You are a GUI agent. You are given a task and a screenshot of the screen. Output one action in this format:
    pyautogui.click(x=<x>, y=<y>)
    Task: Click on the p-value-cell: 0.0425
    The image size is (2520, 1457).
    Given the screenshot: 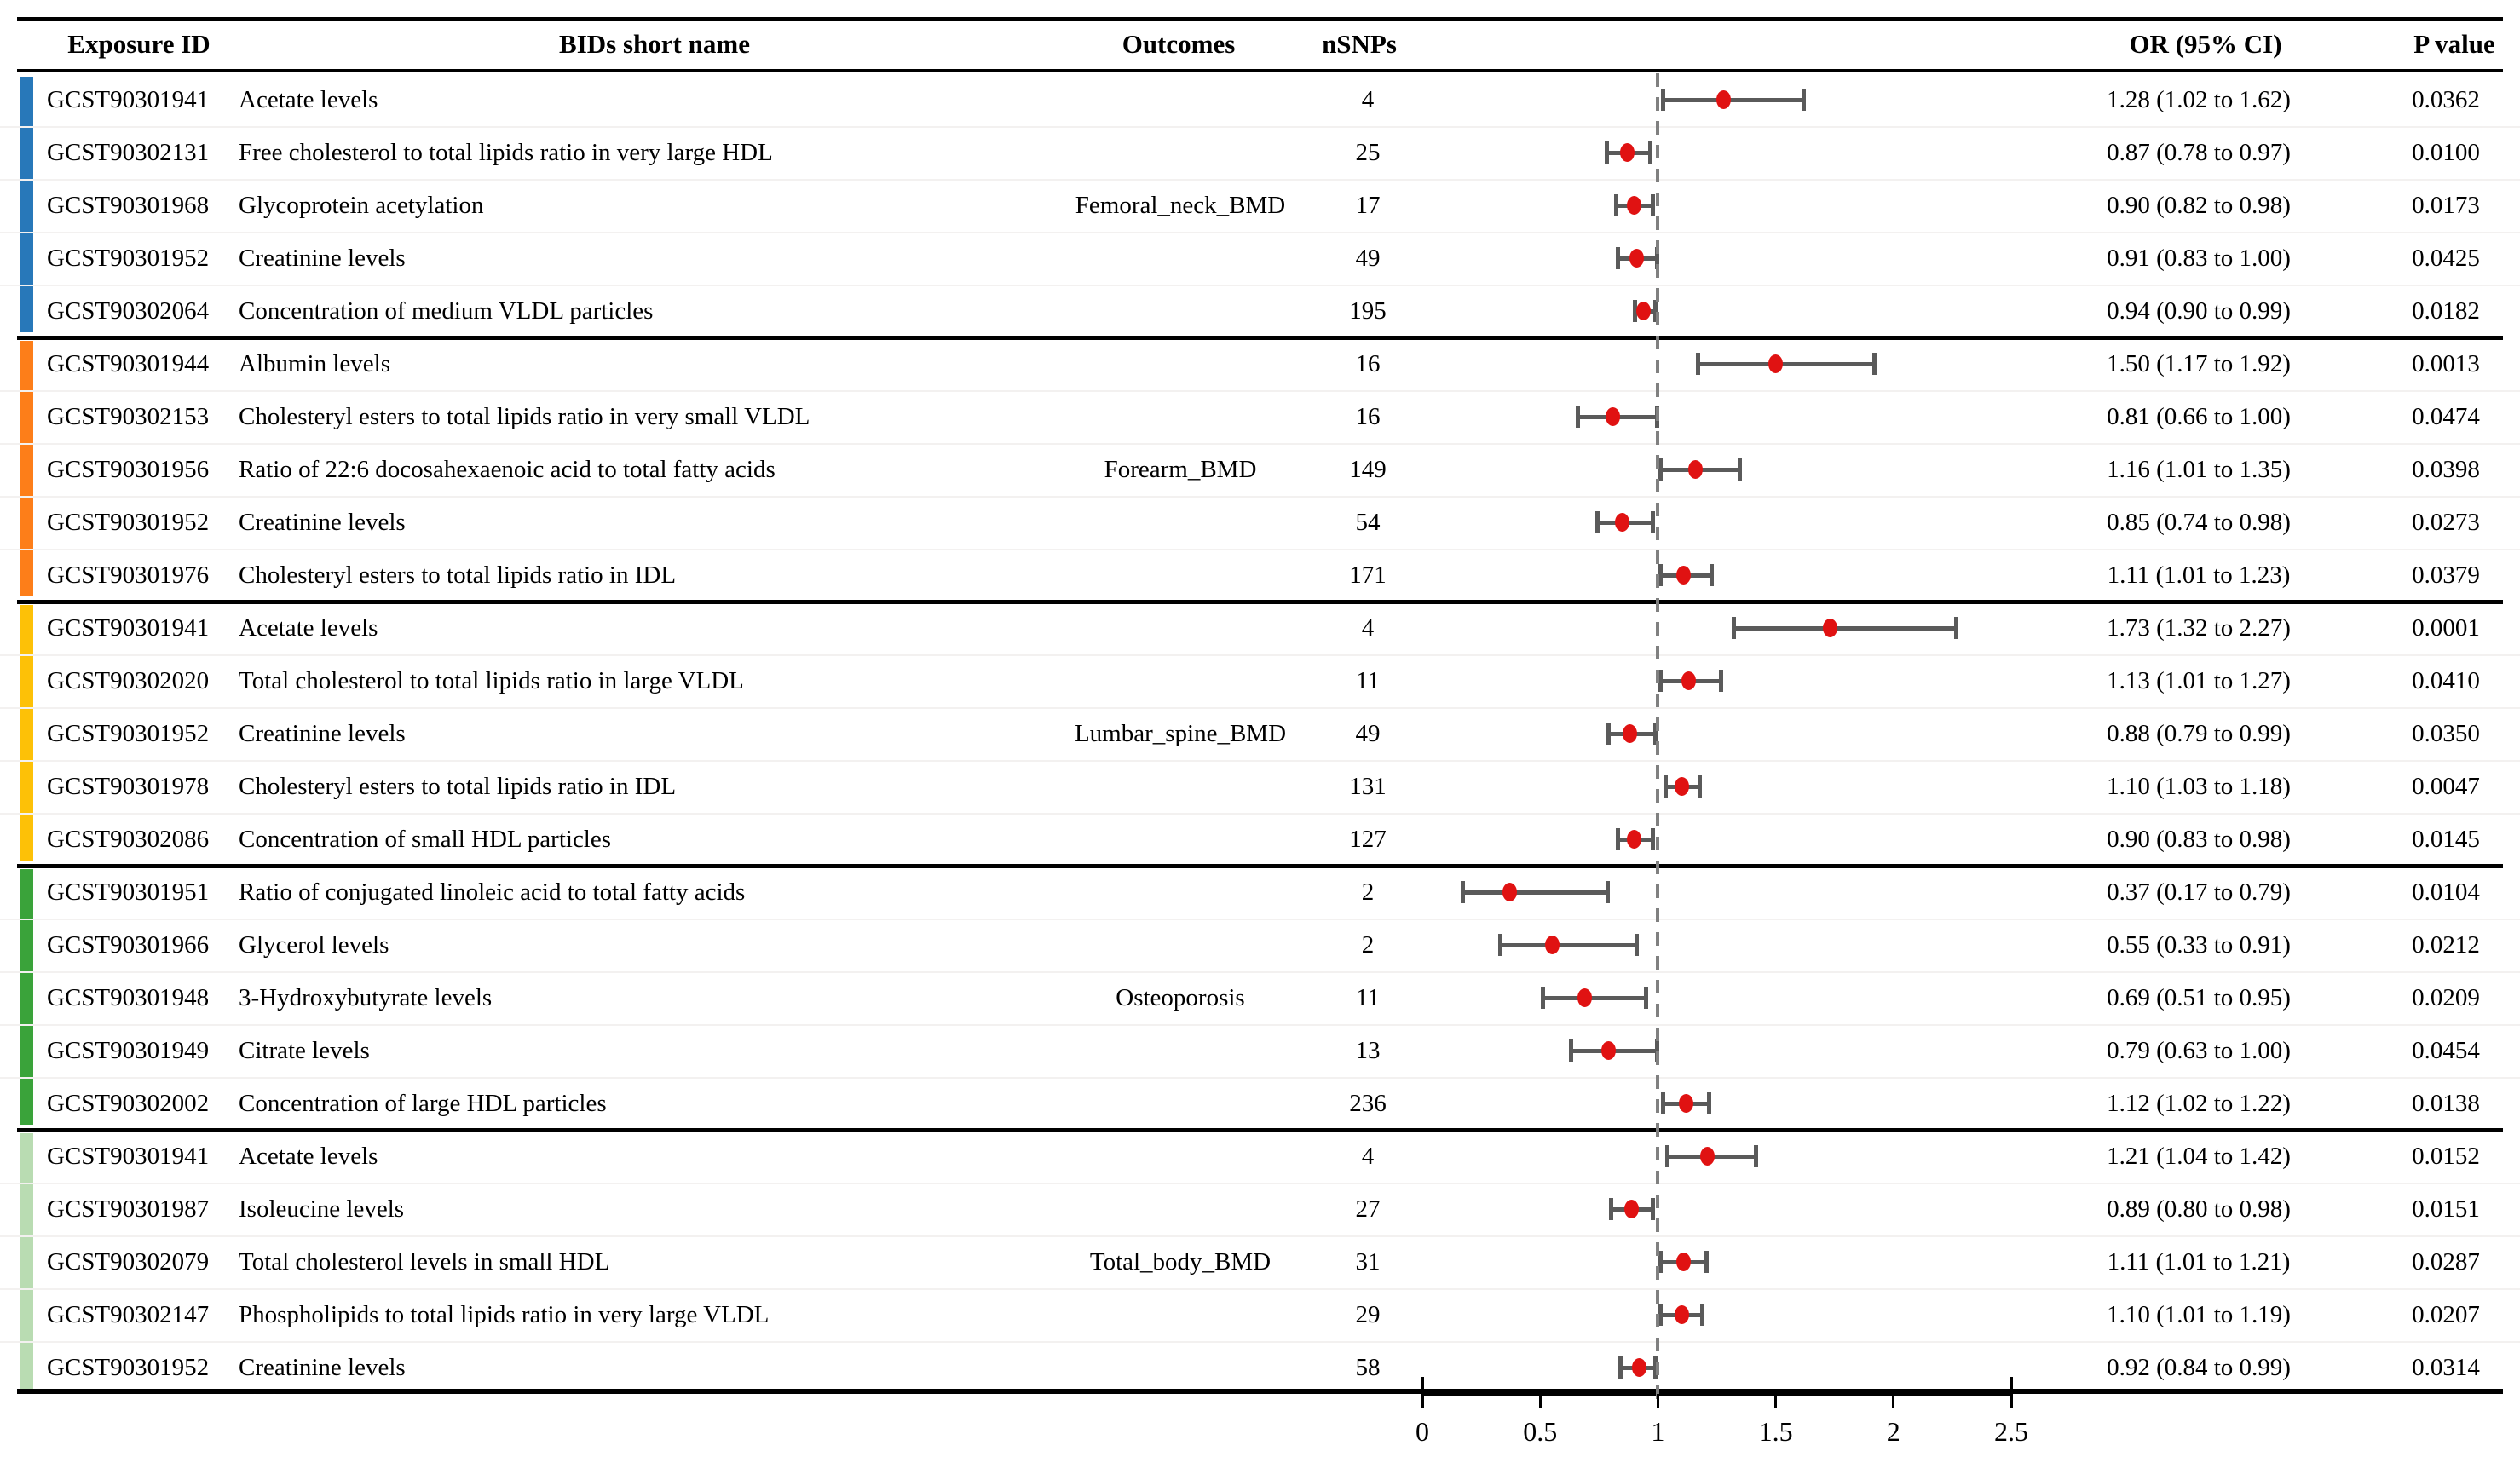 What is the action you would take?
    pyautogui.click(x=2446, y=258)
    